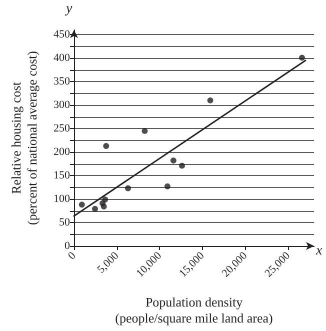 Image resolution: width=326 pixels, height=331 pixels. What do you see at coordinates (68, 9) in the screenshot?
I see `text: y` at bounding box center [68, 9].